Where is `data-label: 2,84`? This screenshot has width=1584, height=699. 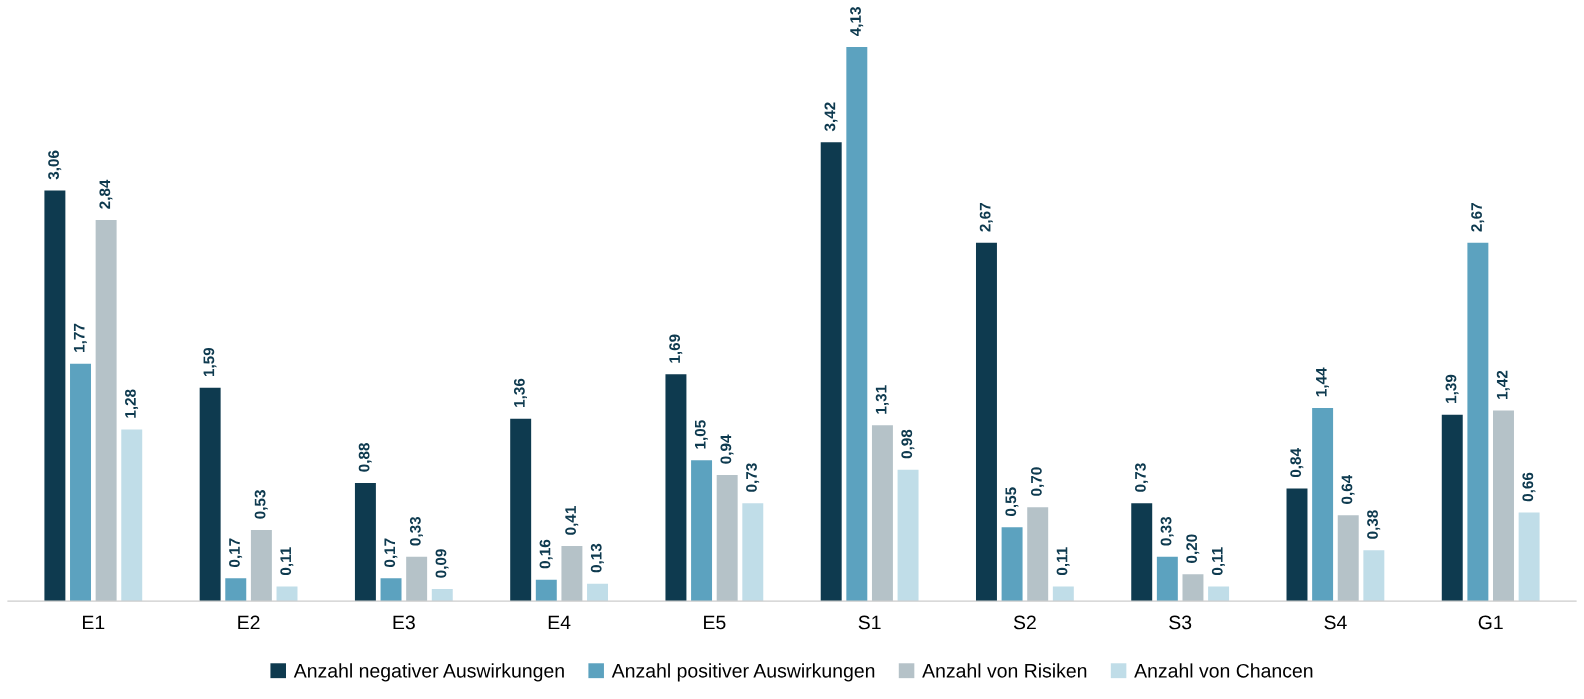 data-label: 2,84 is located at coordinates (106, 194).